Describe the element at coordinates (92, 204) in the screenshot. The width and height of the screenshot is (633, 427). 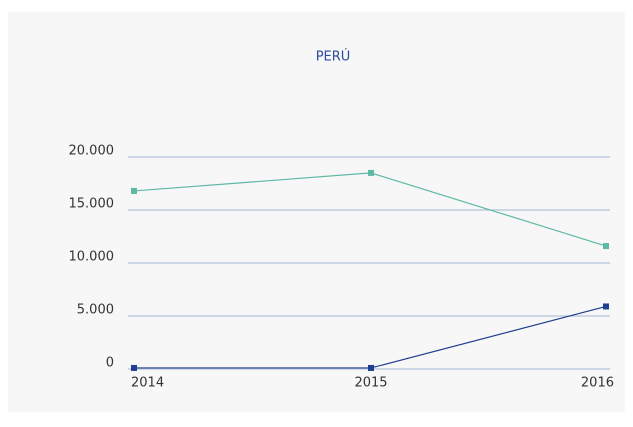
I see `y-tick-label: 15.000` at that location.